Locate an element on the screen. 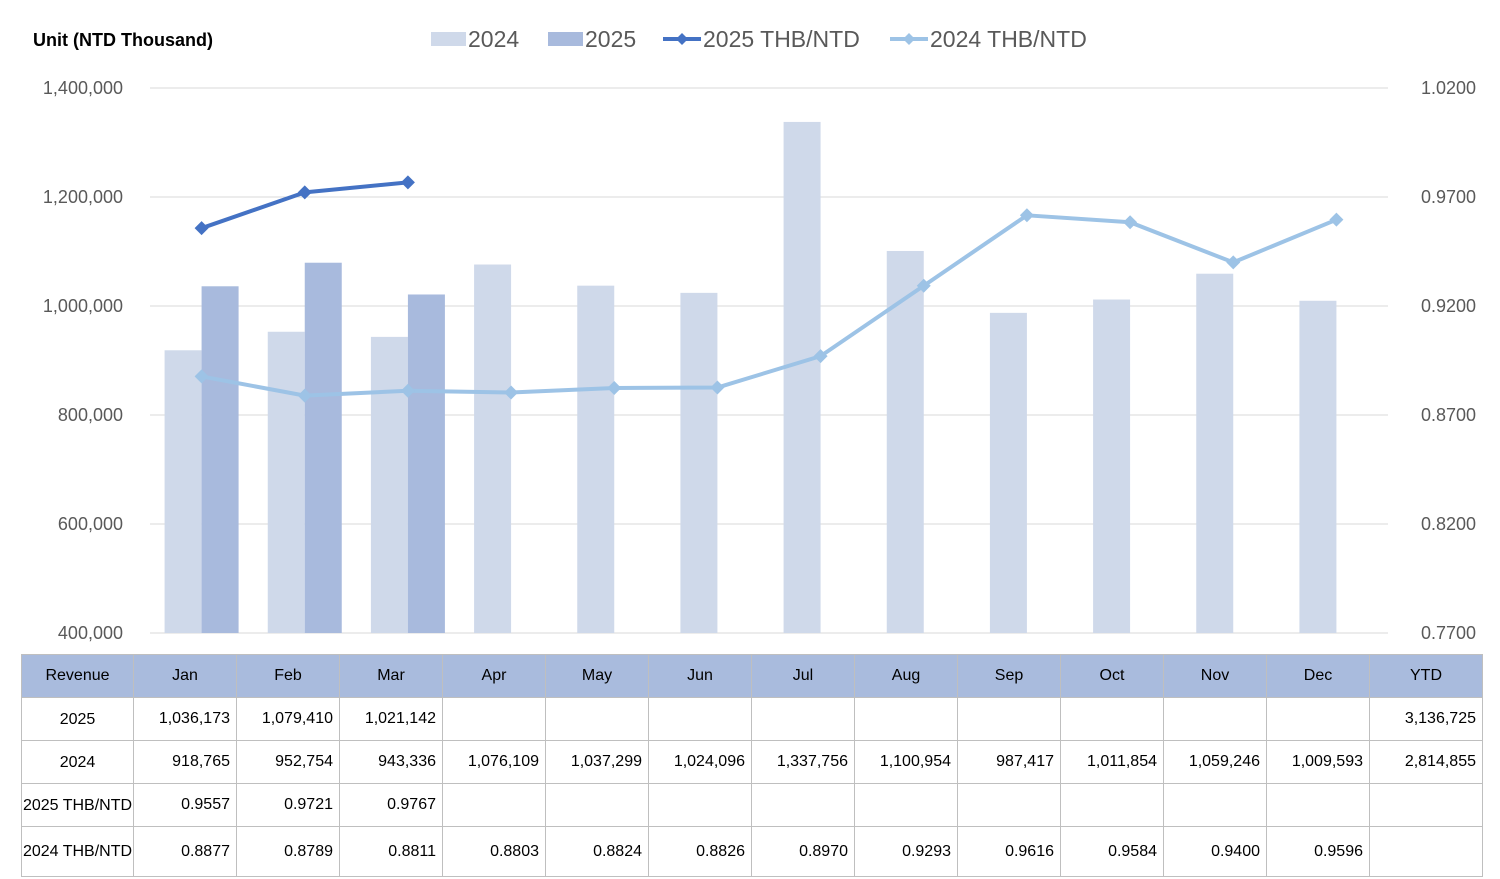 The image size is (1500, 879). bar-2025-feb is located at coordinates (323, 447).